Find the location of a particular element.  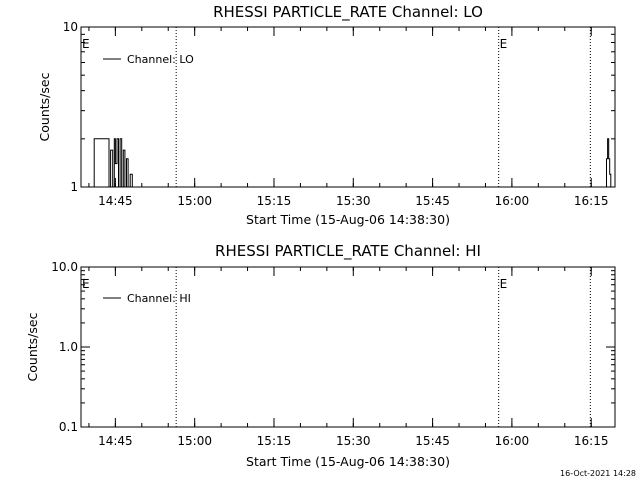

legend: Channel: LO is located at coordinates (148, 59).